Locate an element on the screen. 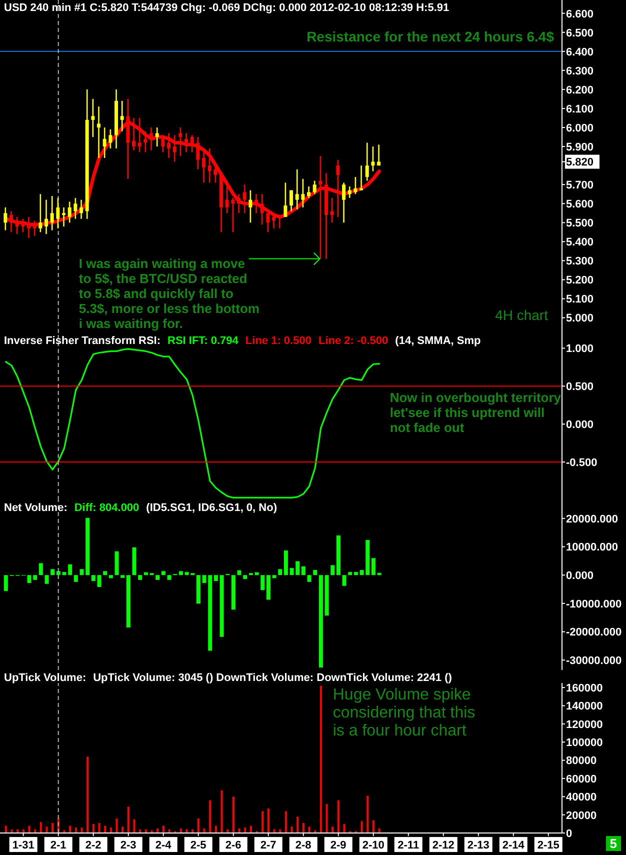 This screenshot has height=855, width=626. chart-title: UpTick Volume: is located at coordinates (45, 678).